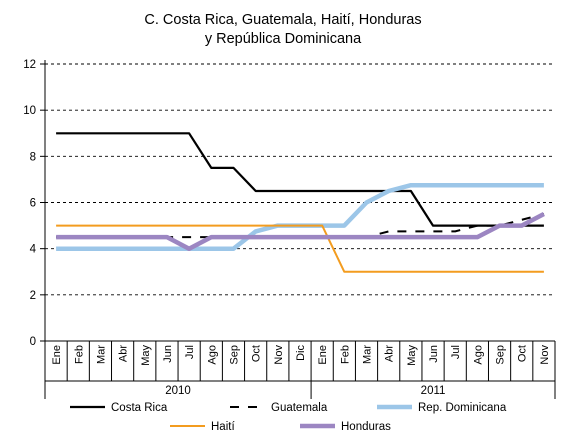 Image resolution: width=566 pixels, height=438 pixels. I want to click on series-line-hait, so click(300, 248).